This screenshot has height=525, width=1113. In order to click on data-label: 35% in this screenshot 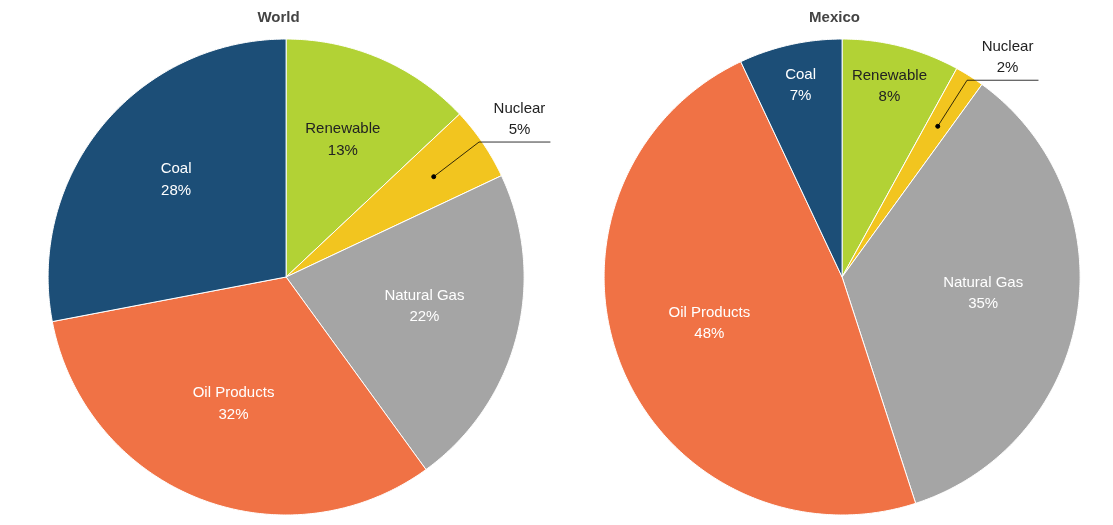, I will do `click(983, 303)`.